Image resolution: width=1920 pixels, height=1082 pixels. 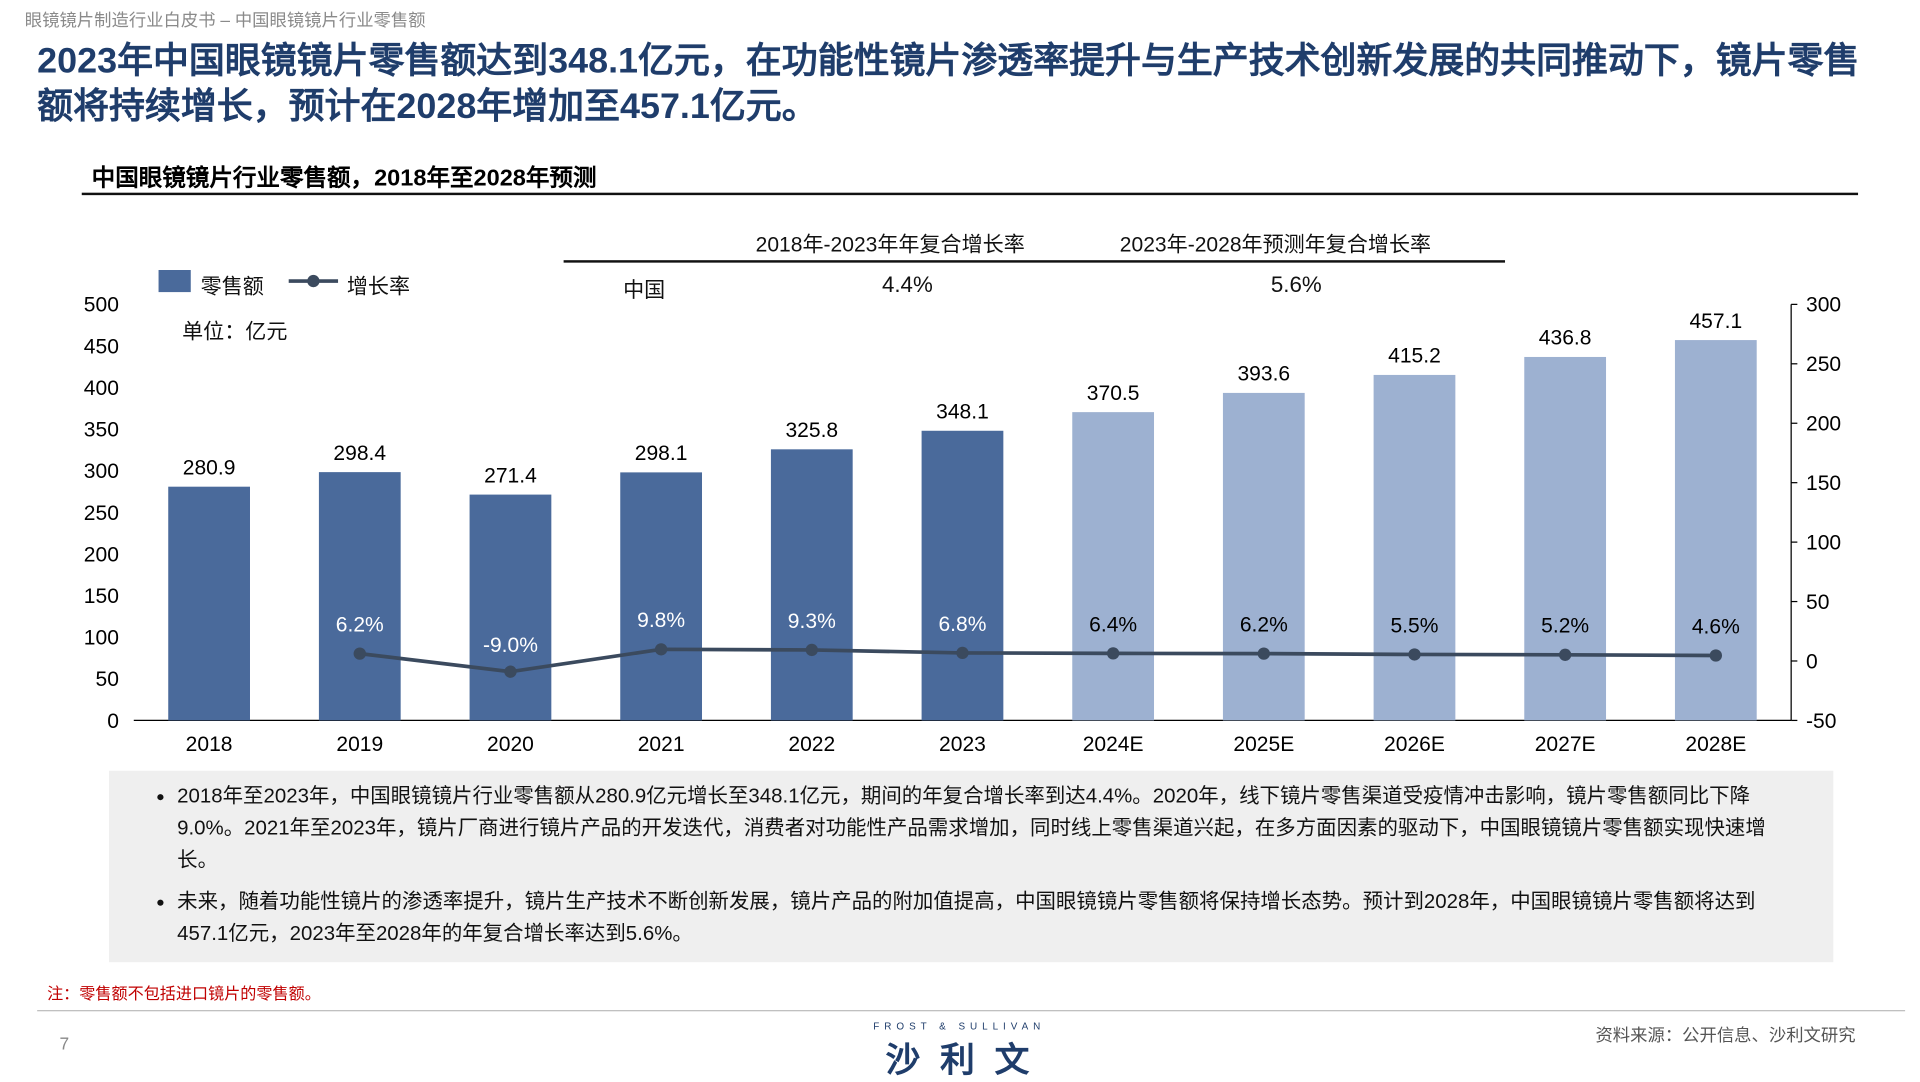 I want to click on cagr-row-label: 中国, so click(x=644, y=290).